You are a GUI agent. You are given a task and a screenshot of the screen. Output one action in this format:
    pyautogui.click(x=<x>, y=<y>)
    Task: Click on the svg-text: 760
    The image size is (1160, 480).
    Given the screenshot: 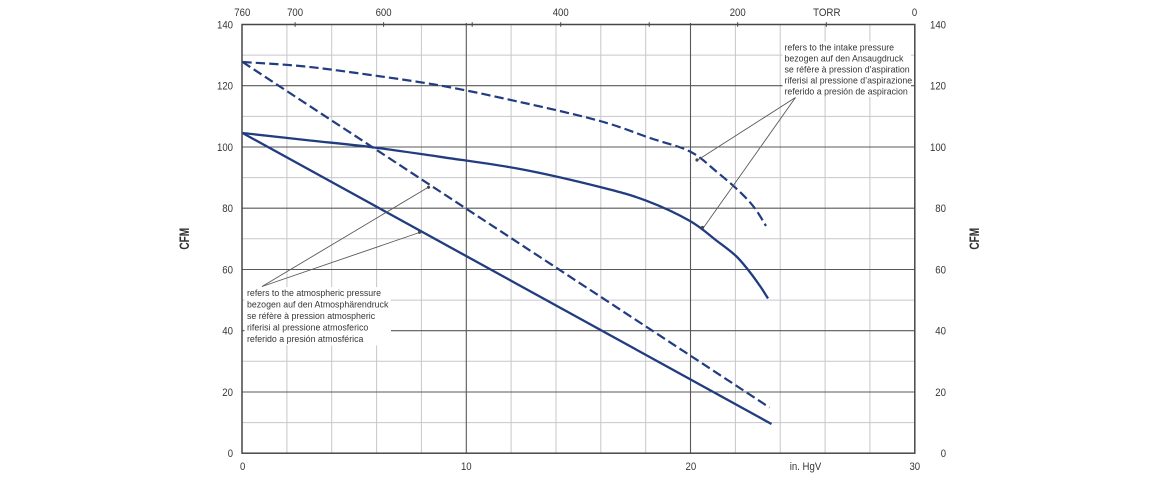 What is the action you would take?
    pyautogui.click(x=242, y=13)
    